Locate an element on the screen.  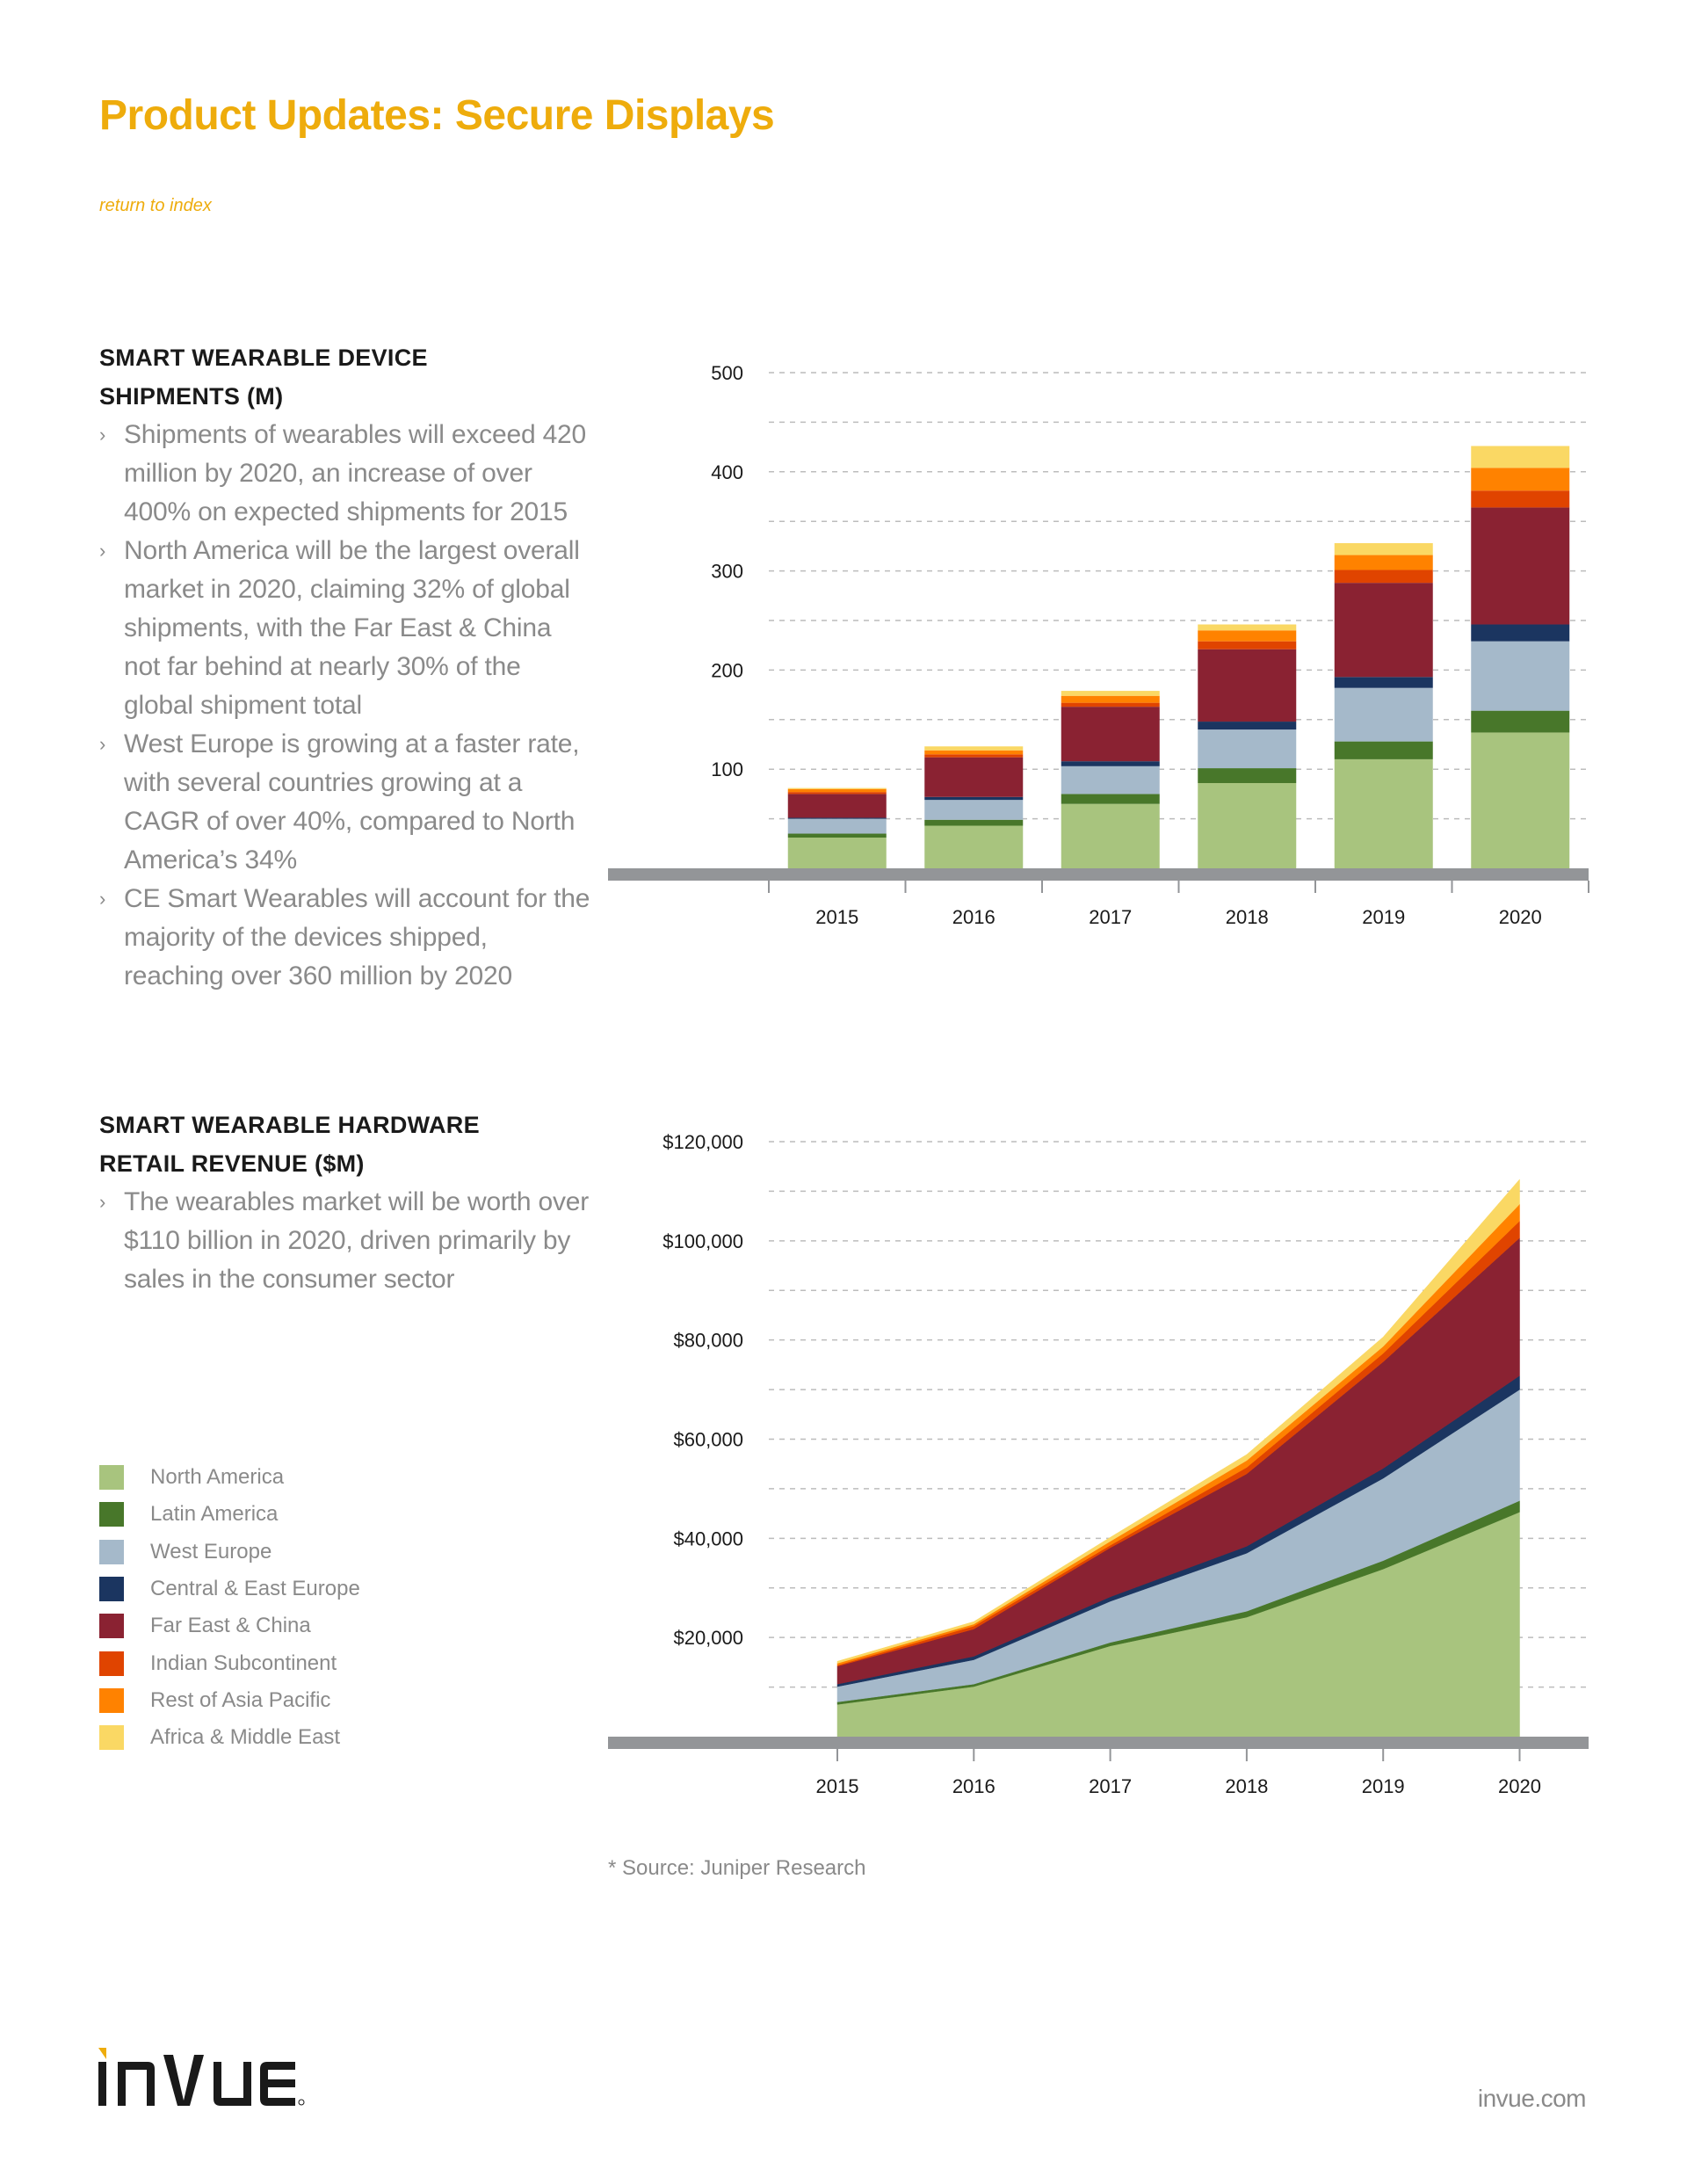
legend-item: Central & East Europe is located at coordinates (229, 1589).